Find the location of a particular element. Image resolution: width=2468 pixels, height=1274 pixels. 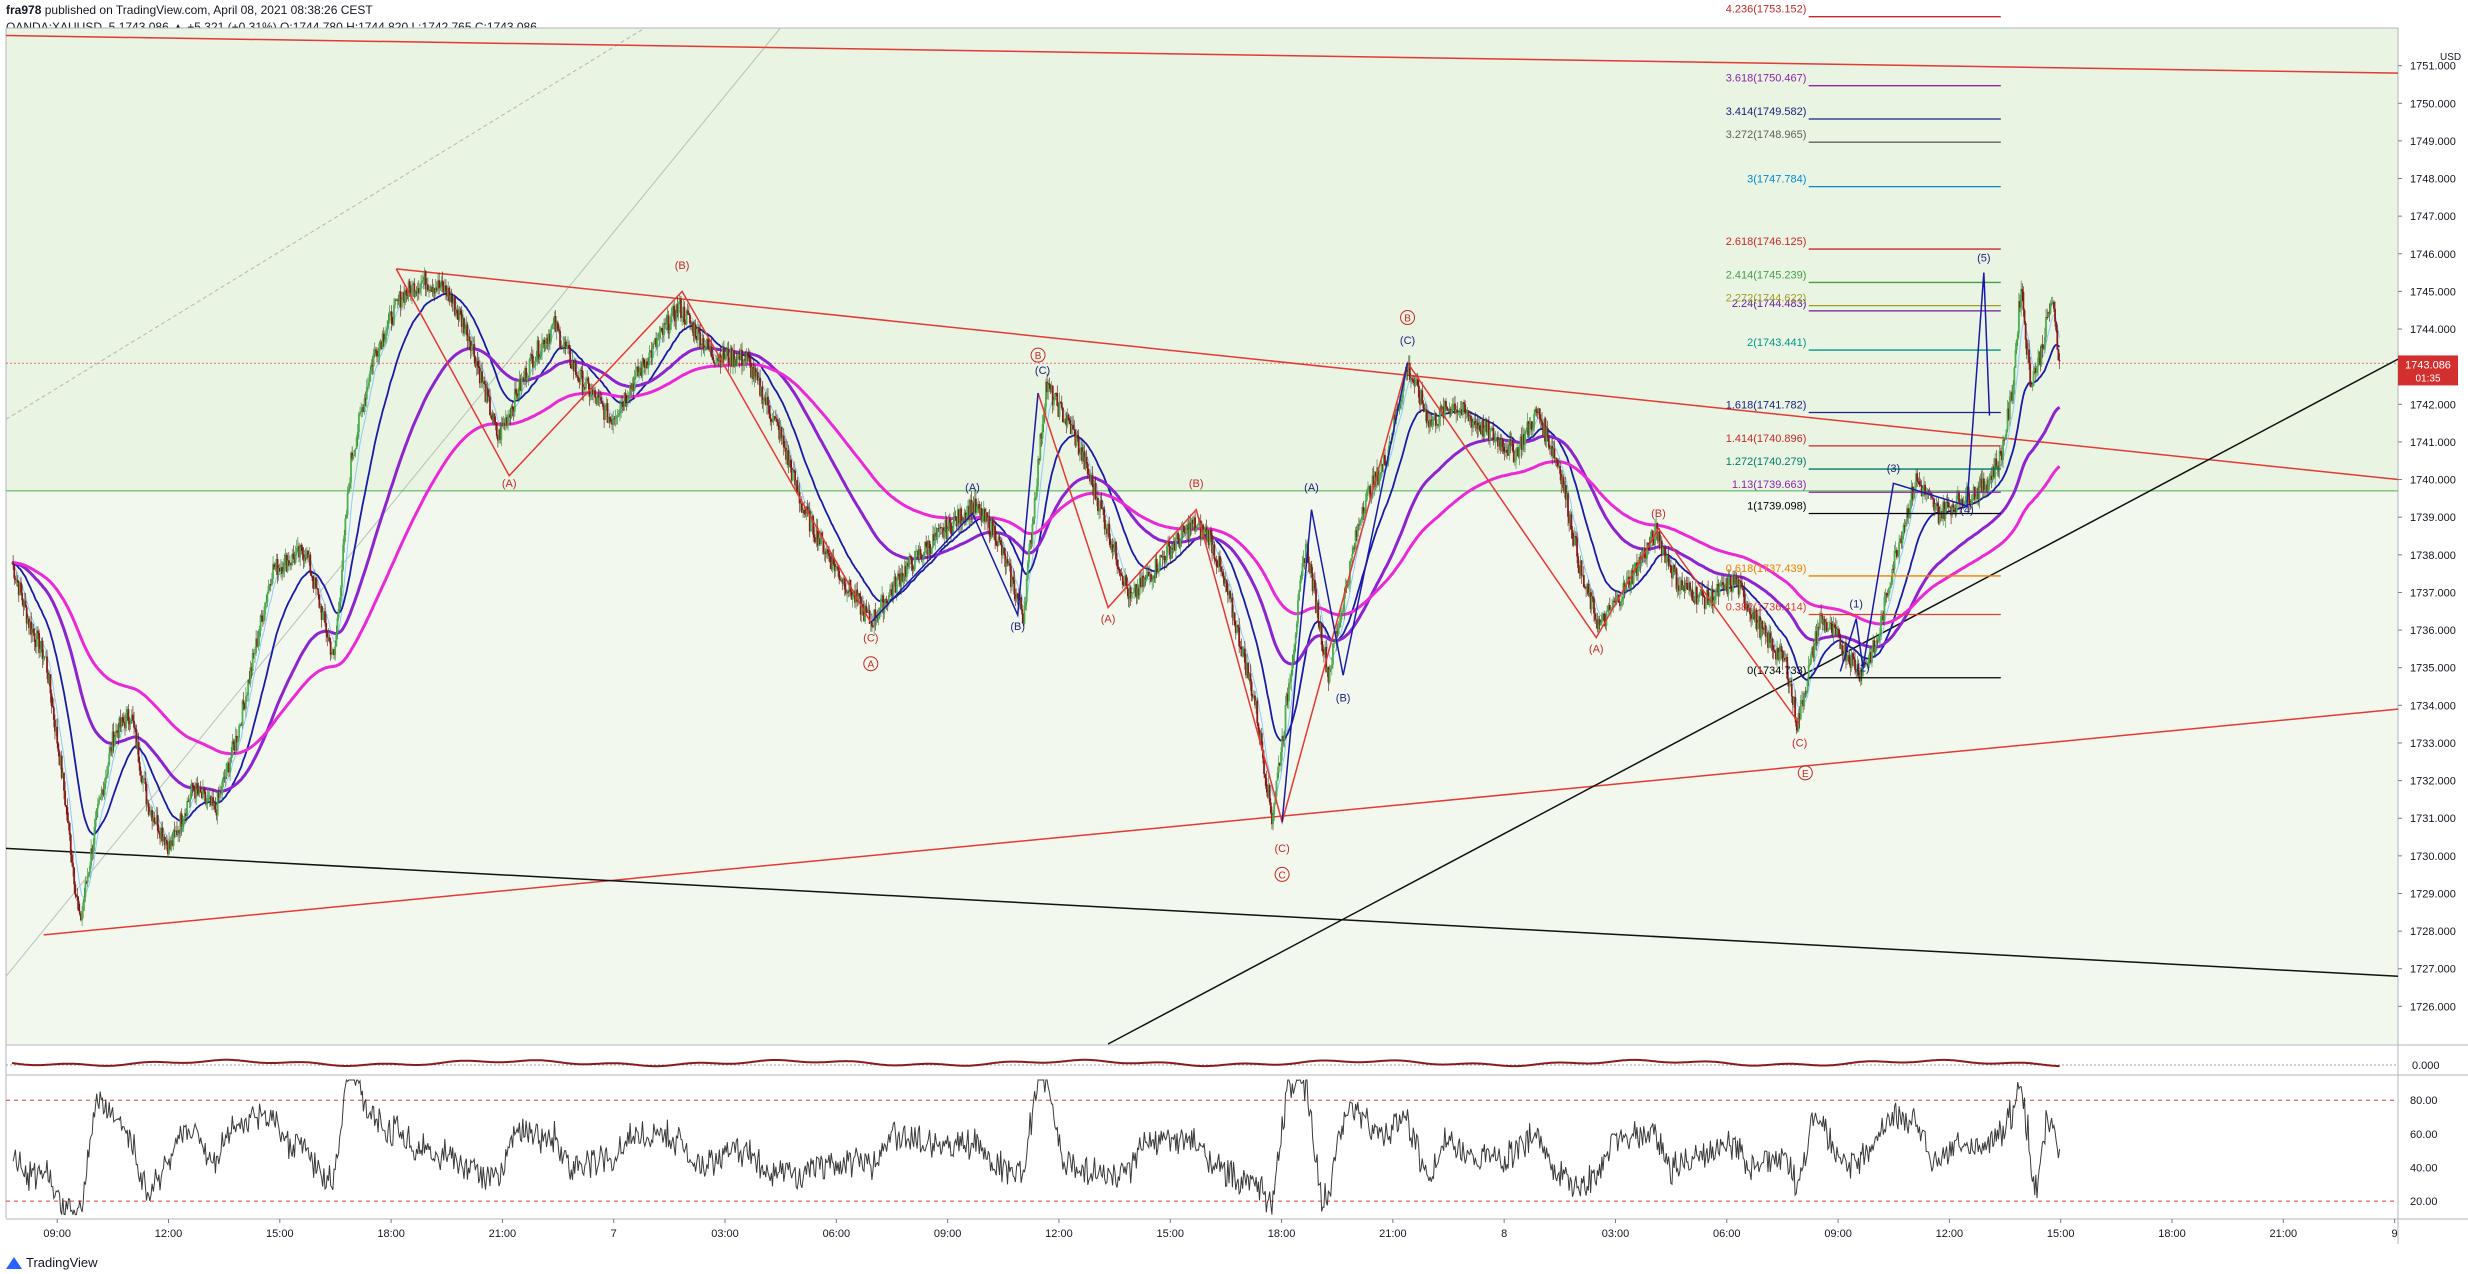

tradingview-logo-icon is located at coordinates (14, 1262).